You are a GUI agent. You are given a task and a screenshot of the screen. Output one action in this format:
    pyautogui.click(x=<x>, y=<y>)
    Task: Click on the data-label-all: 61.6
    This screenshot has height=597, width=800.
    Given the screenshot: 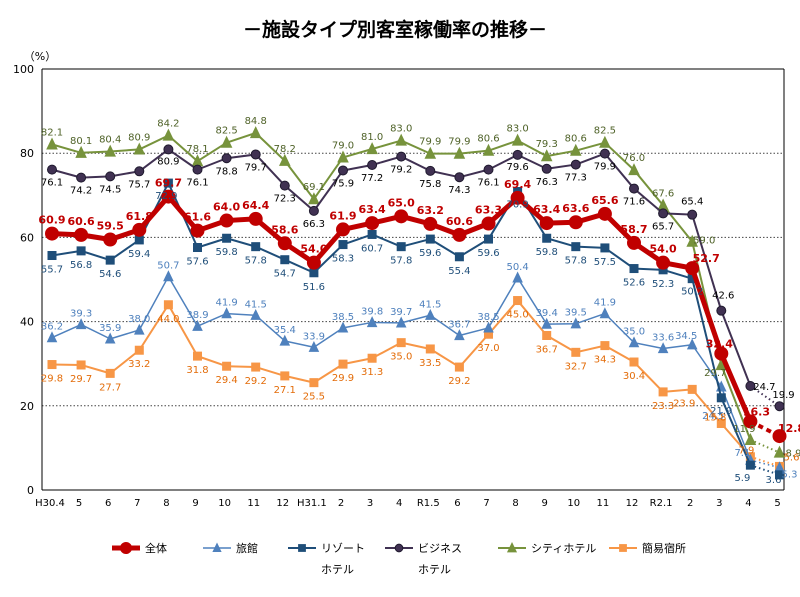 What is the action you would take?
    pyautogui.click(x=197, y=217)
    